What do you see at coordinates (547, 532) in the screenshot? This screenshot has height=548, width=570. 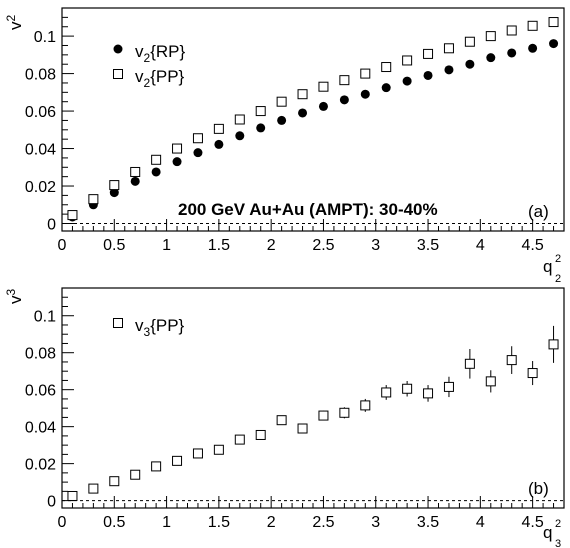 I see `svg-text: q` at bounding box center [547, 532].